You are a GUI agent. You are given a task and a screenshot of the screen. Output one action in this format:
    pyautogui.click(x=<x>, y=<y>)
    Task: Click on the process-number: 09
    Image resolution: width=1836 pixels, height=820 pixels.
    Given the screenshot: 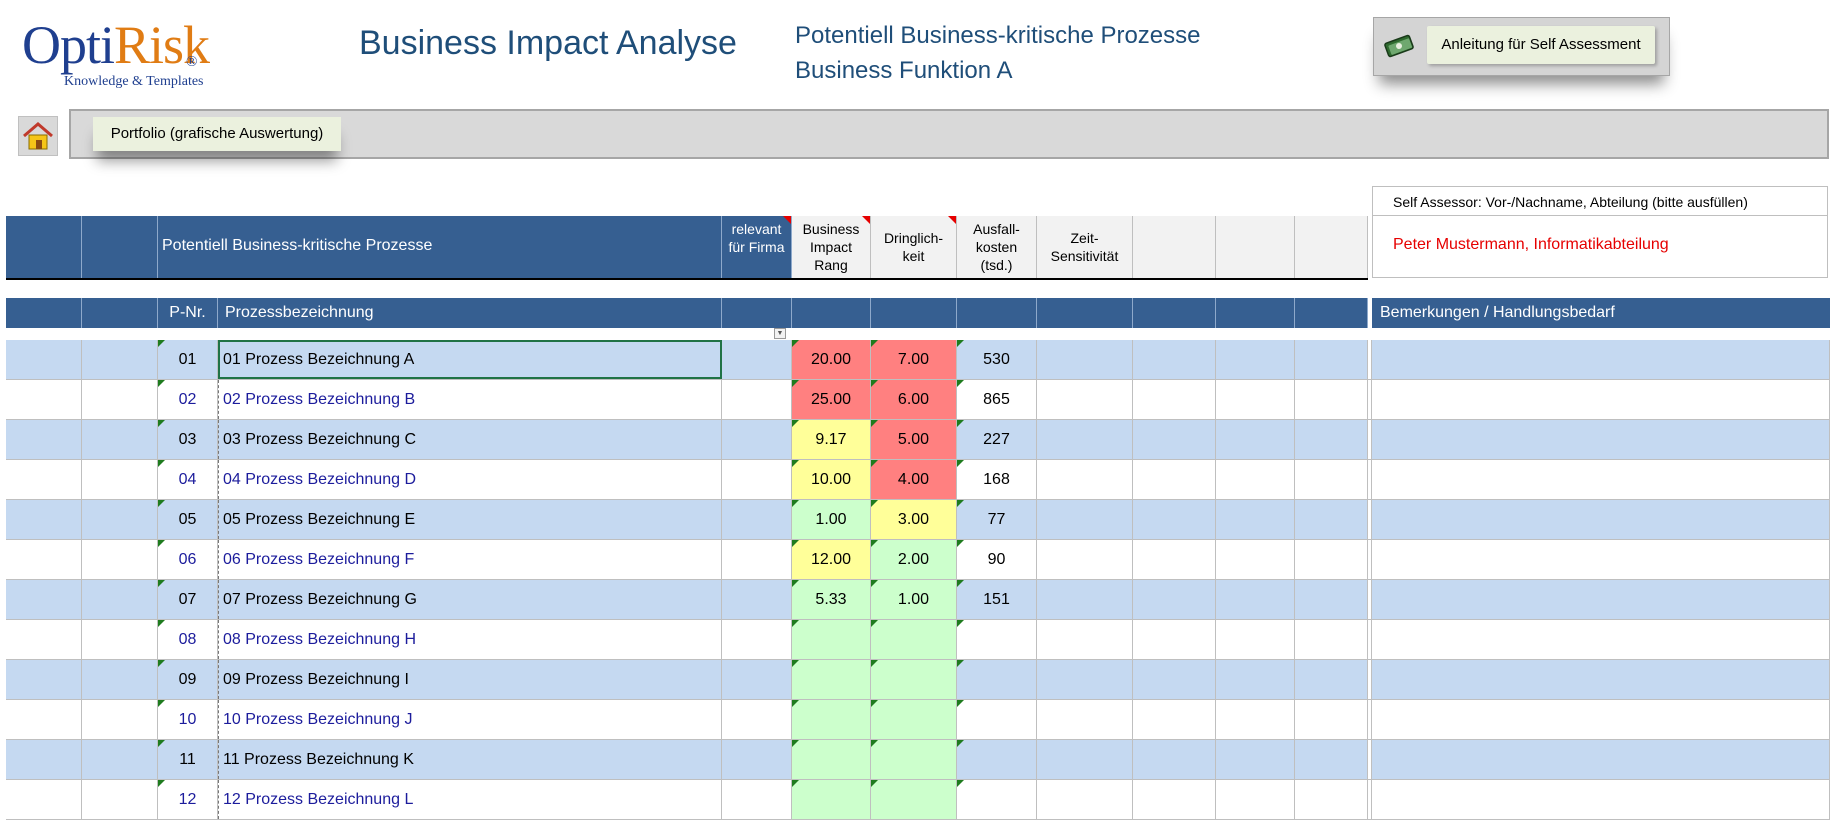 What is the action you would take?
    pyautogui.click(x=188, y=679)
    